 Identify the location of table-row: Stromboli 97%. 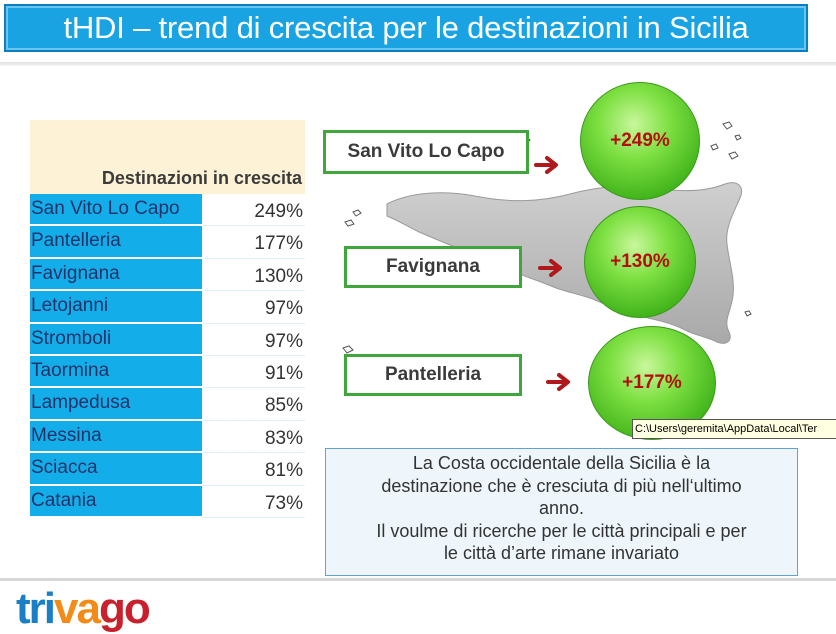
(167, 339).